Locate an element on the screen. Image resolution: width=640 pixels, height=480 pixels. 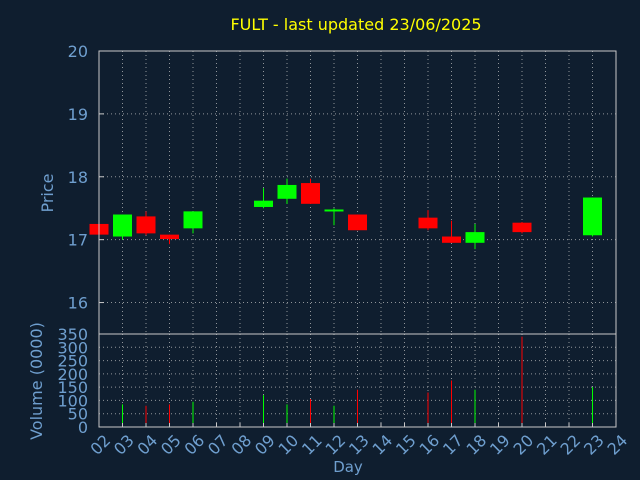
price-y-tick-label: 16 is located at coordinates (78, 303).